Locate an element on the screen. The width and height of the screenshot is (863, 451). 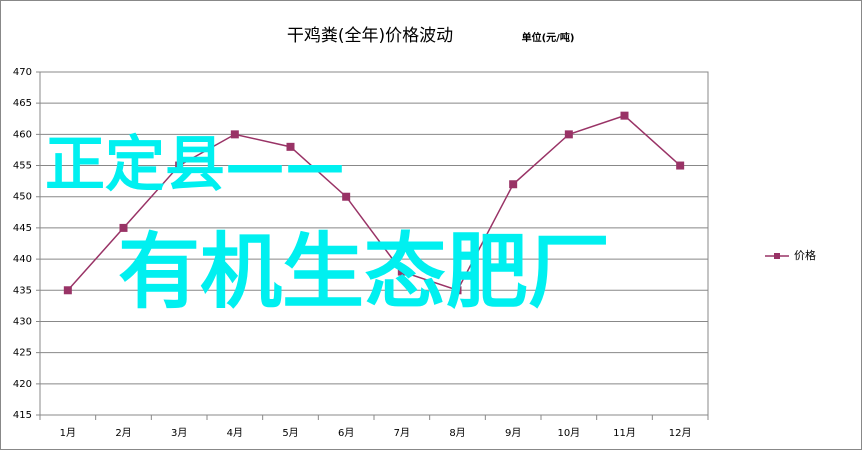
x-tick-label: 6月 is located at coordinates (346, 433).